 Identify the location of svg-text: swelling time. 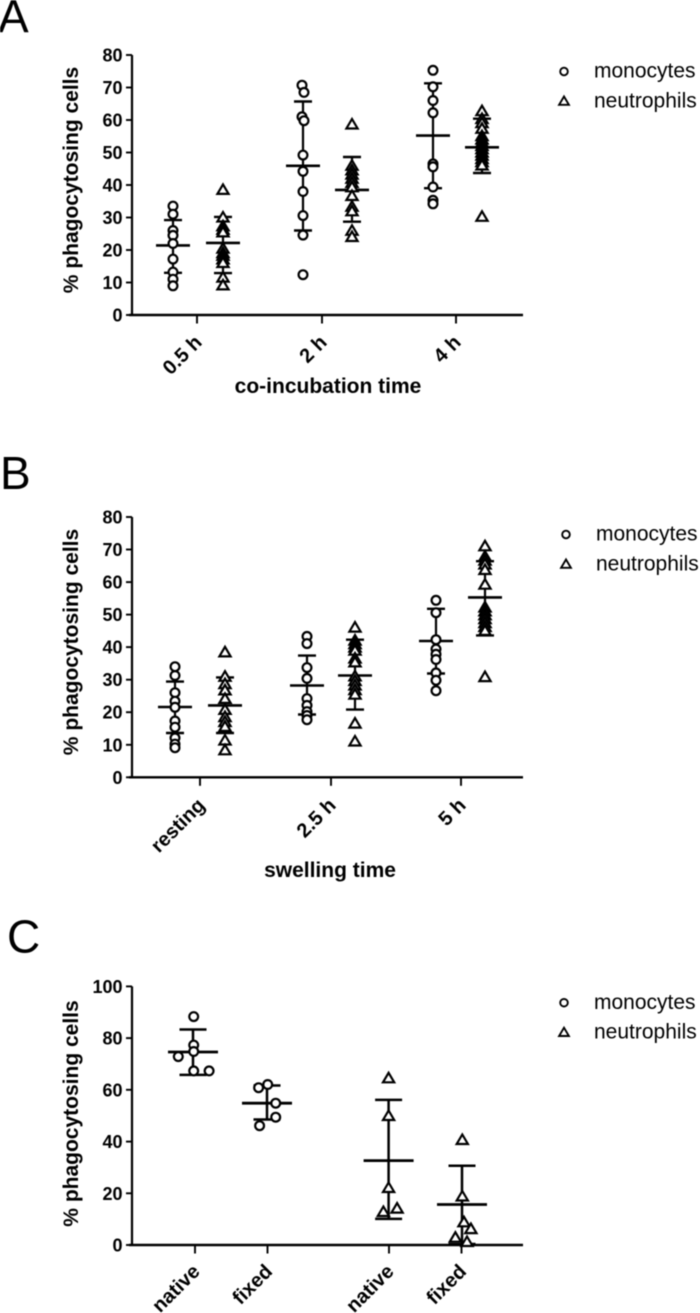
(330, 870).